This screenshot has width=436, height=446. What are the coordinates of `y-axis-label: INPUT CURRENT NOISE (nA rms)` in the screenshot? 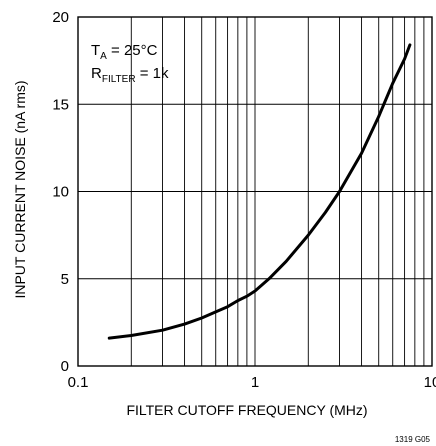 It's located at (20, 189).